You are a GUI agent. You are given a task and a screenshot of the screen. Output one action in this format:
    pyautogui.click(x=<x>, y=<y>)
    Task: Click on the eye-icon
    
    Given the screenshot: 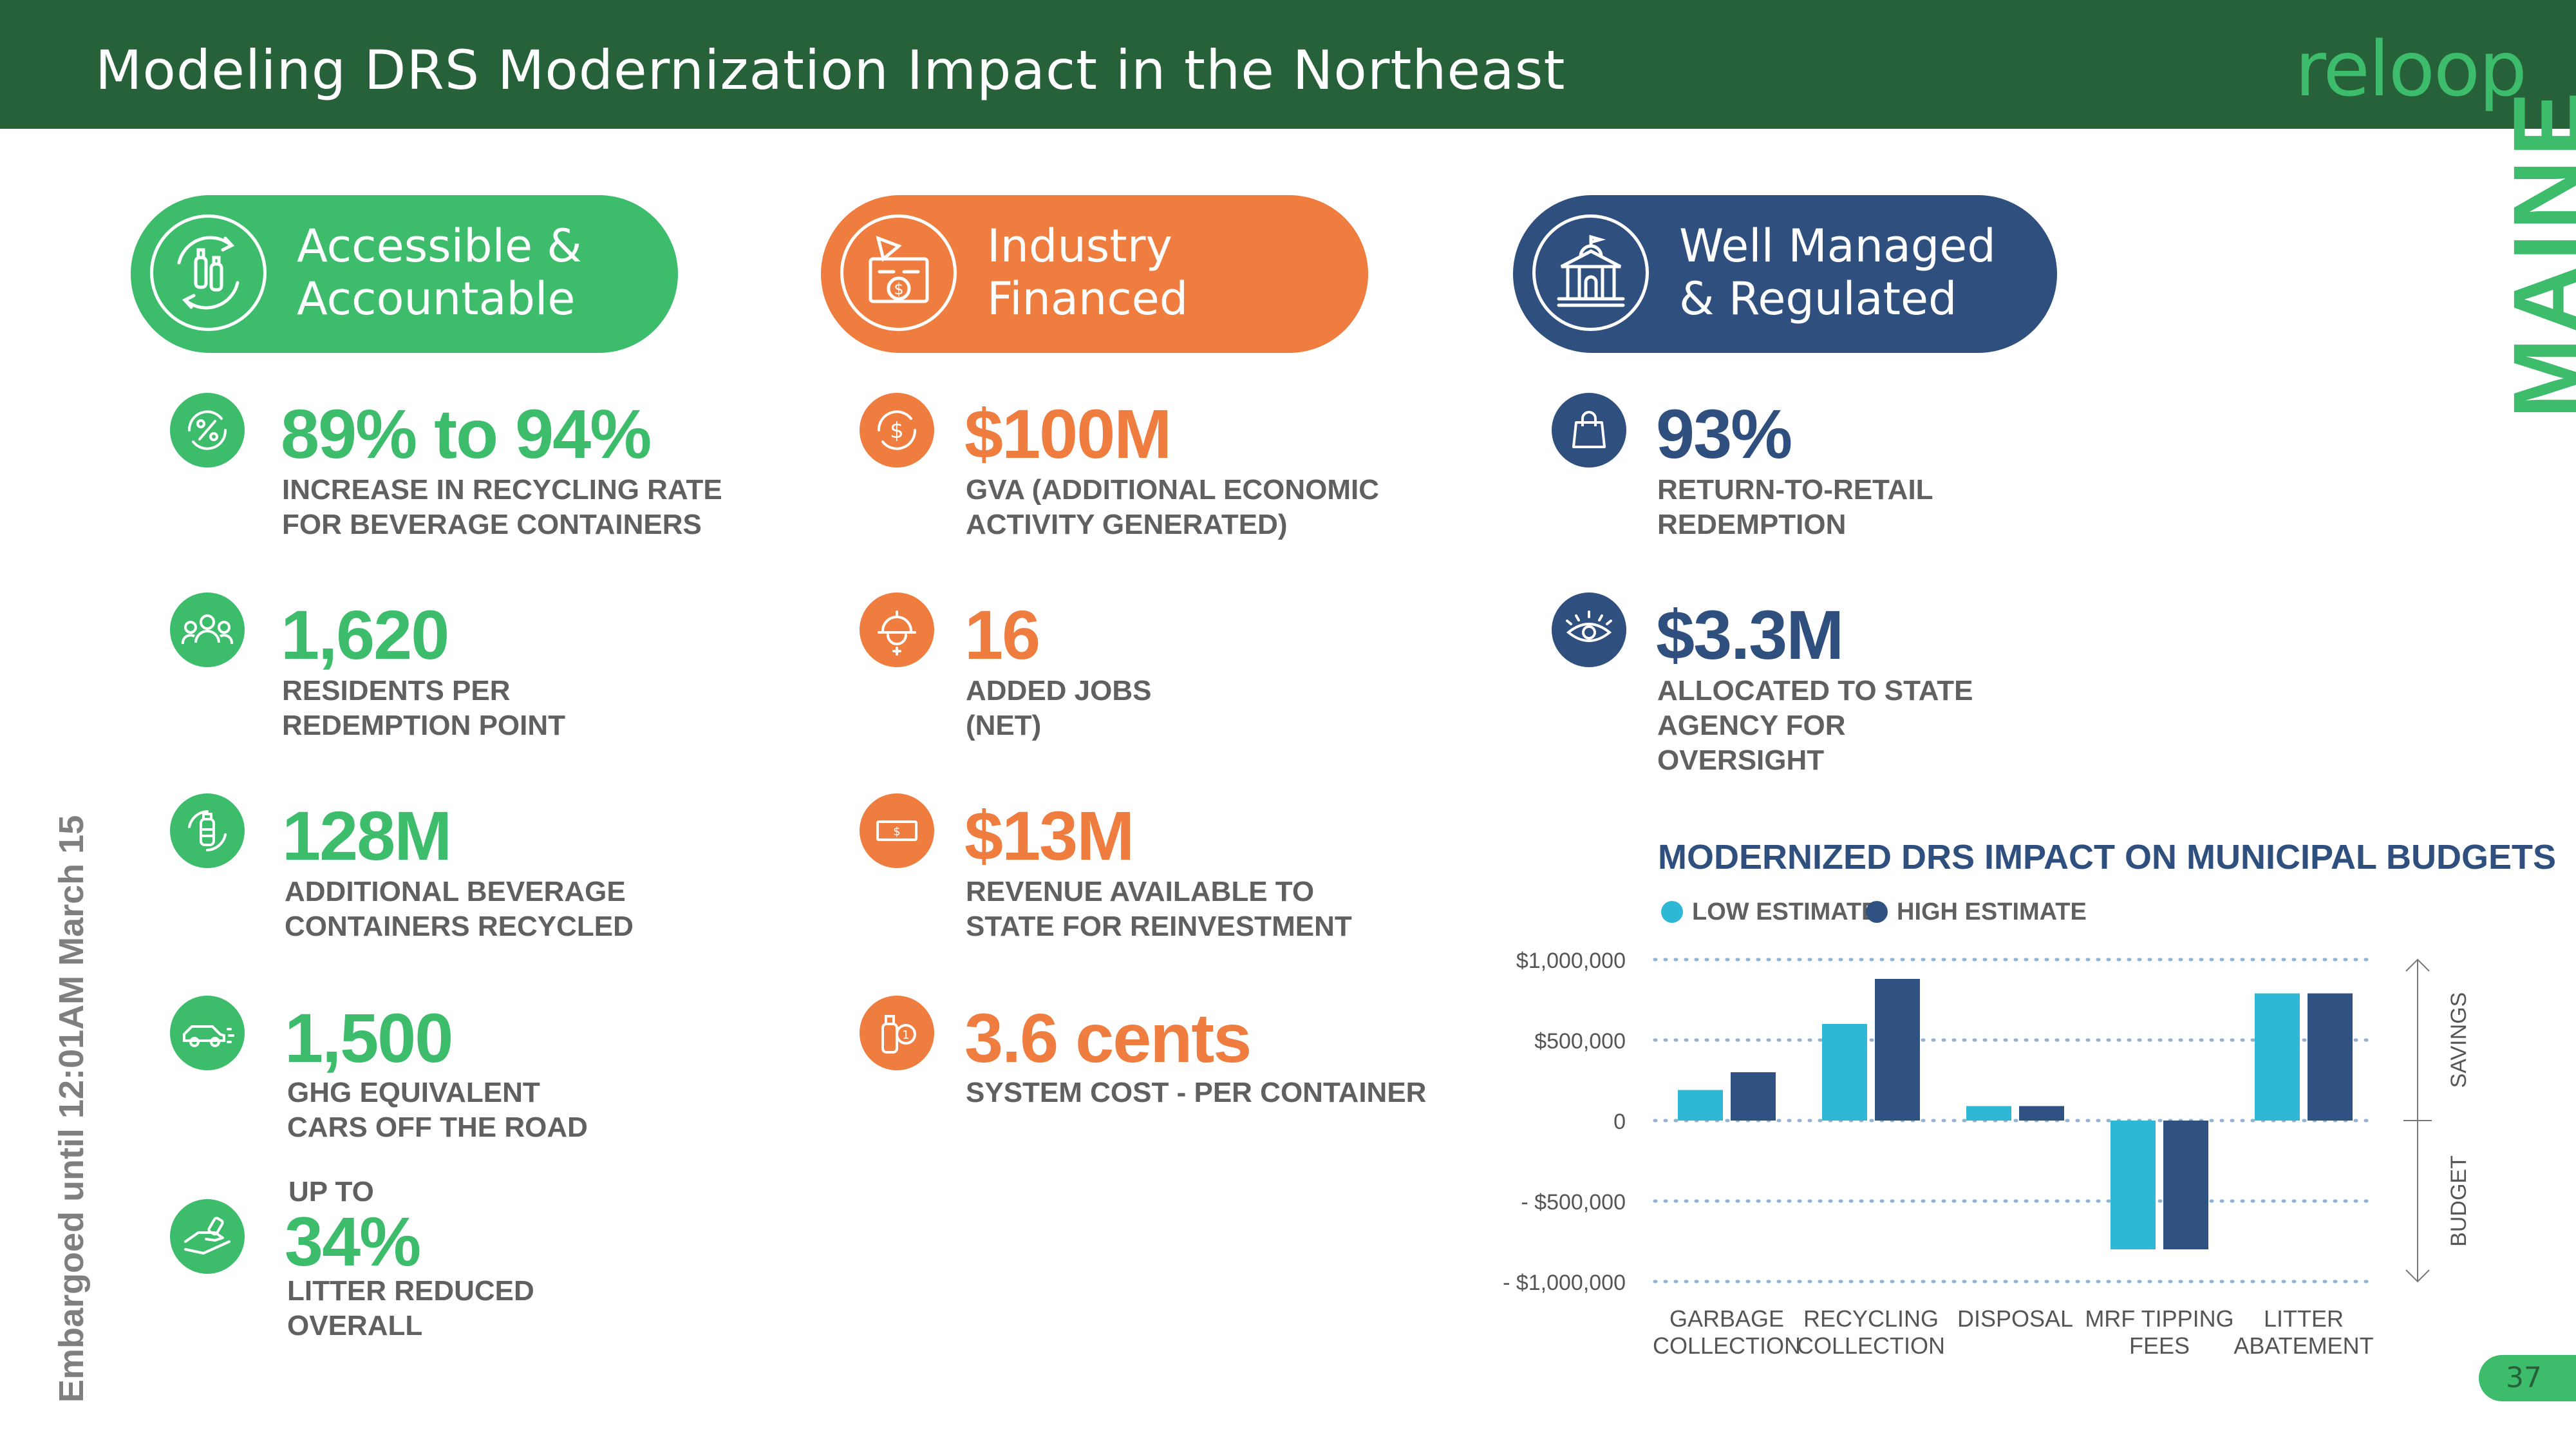 What is the action you would take?
    pyautogui.click(x=1589, y=629)
    